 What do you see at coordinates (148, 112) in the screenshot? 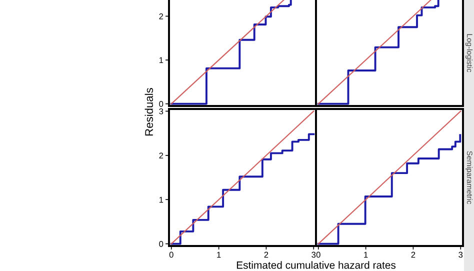
I see `y-axis-title: Residuals` at bounding box center [148, 112].